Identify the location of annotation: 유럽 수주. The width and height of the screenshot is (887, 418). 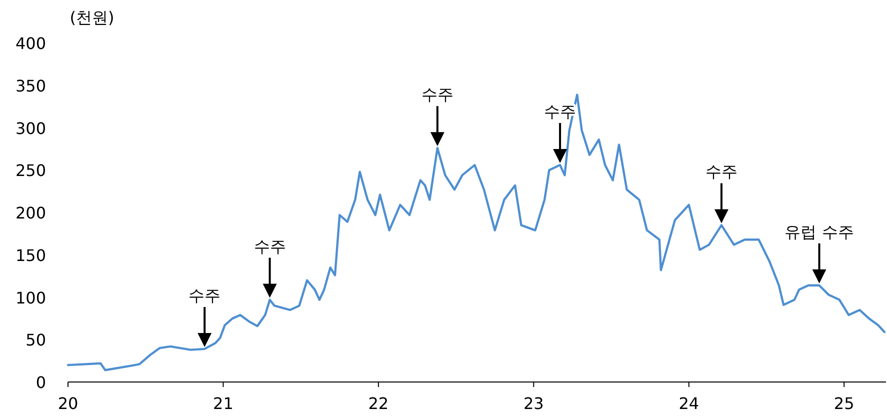
(819, 232).